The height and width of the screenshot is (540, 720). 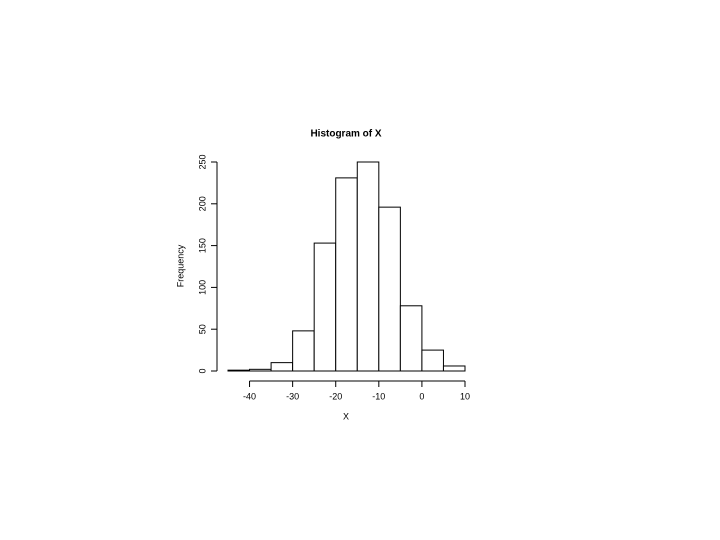 I want to click on chart-title: Histogram of X, so click(x=345, y=134).